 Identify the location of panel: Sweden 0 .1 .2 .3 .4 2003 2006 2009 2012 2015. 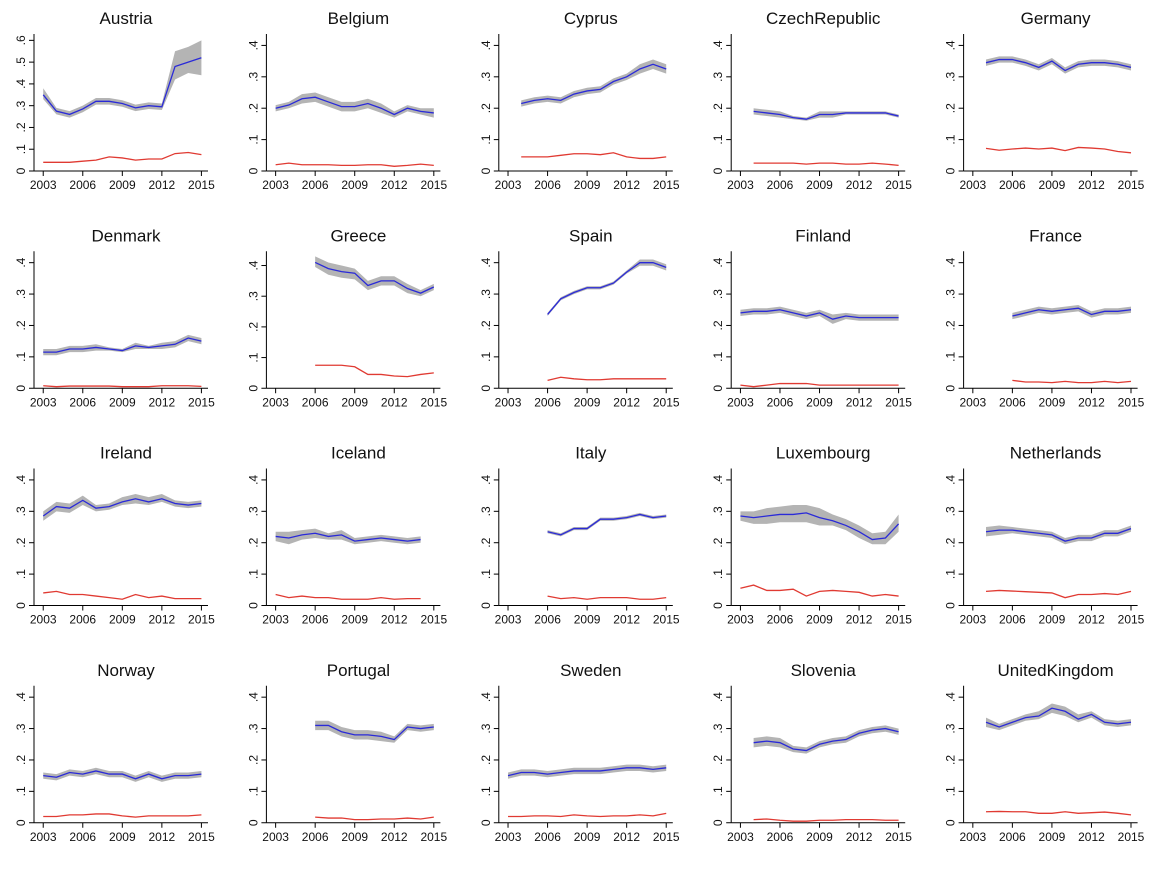
(579, 752).